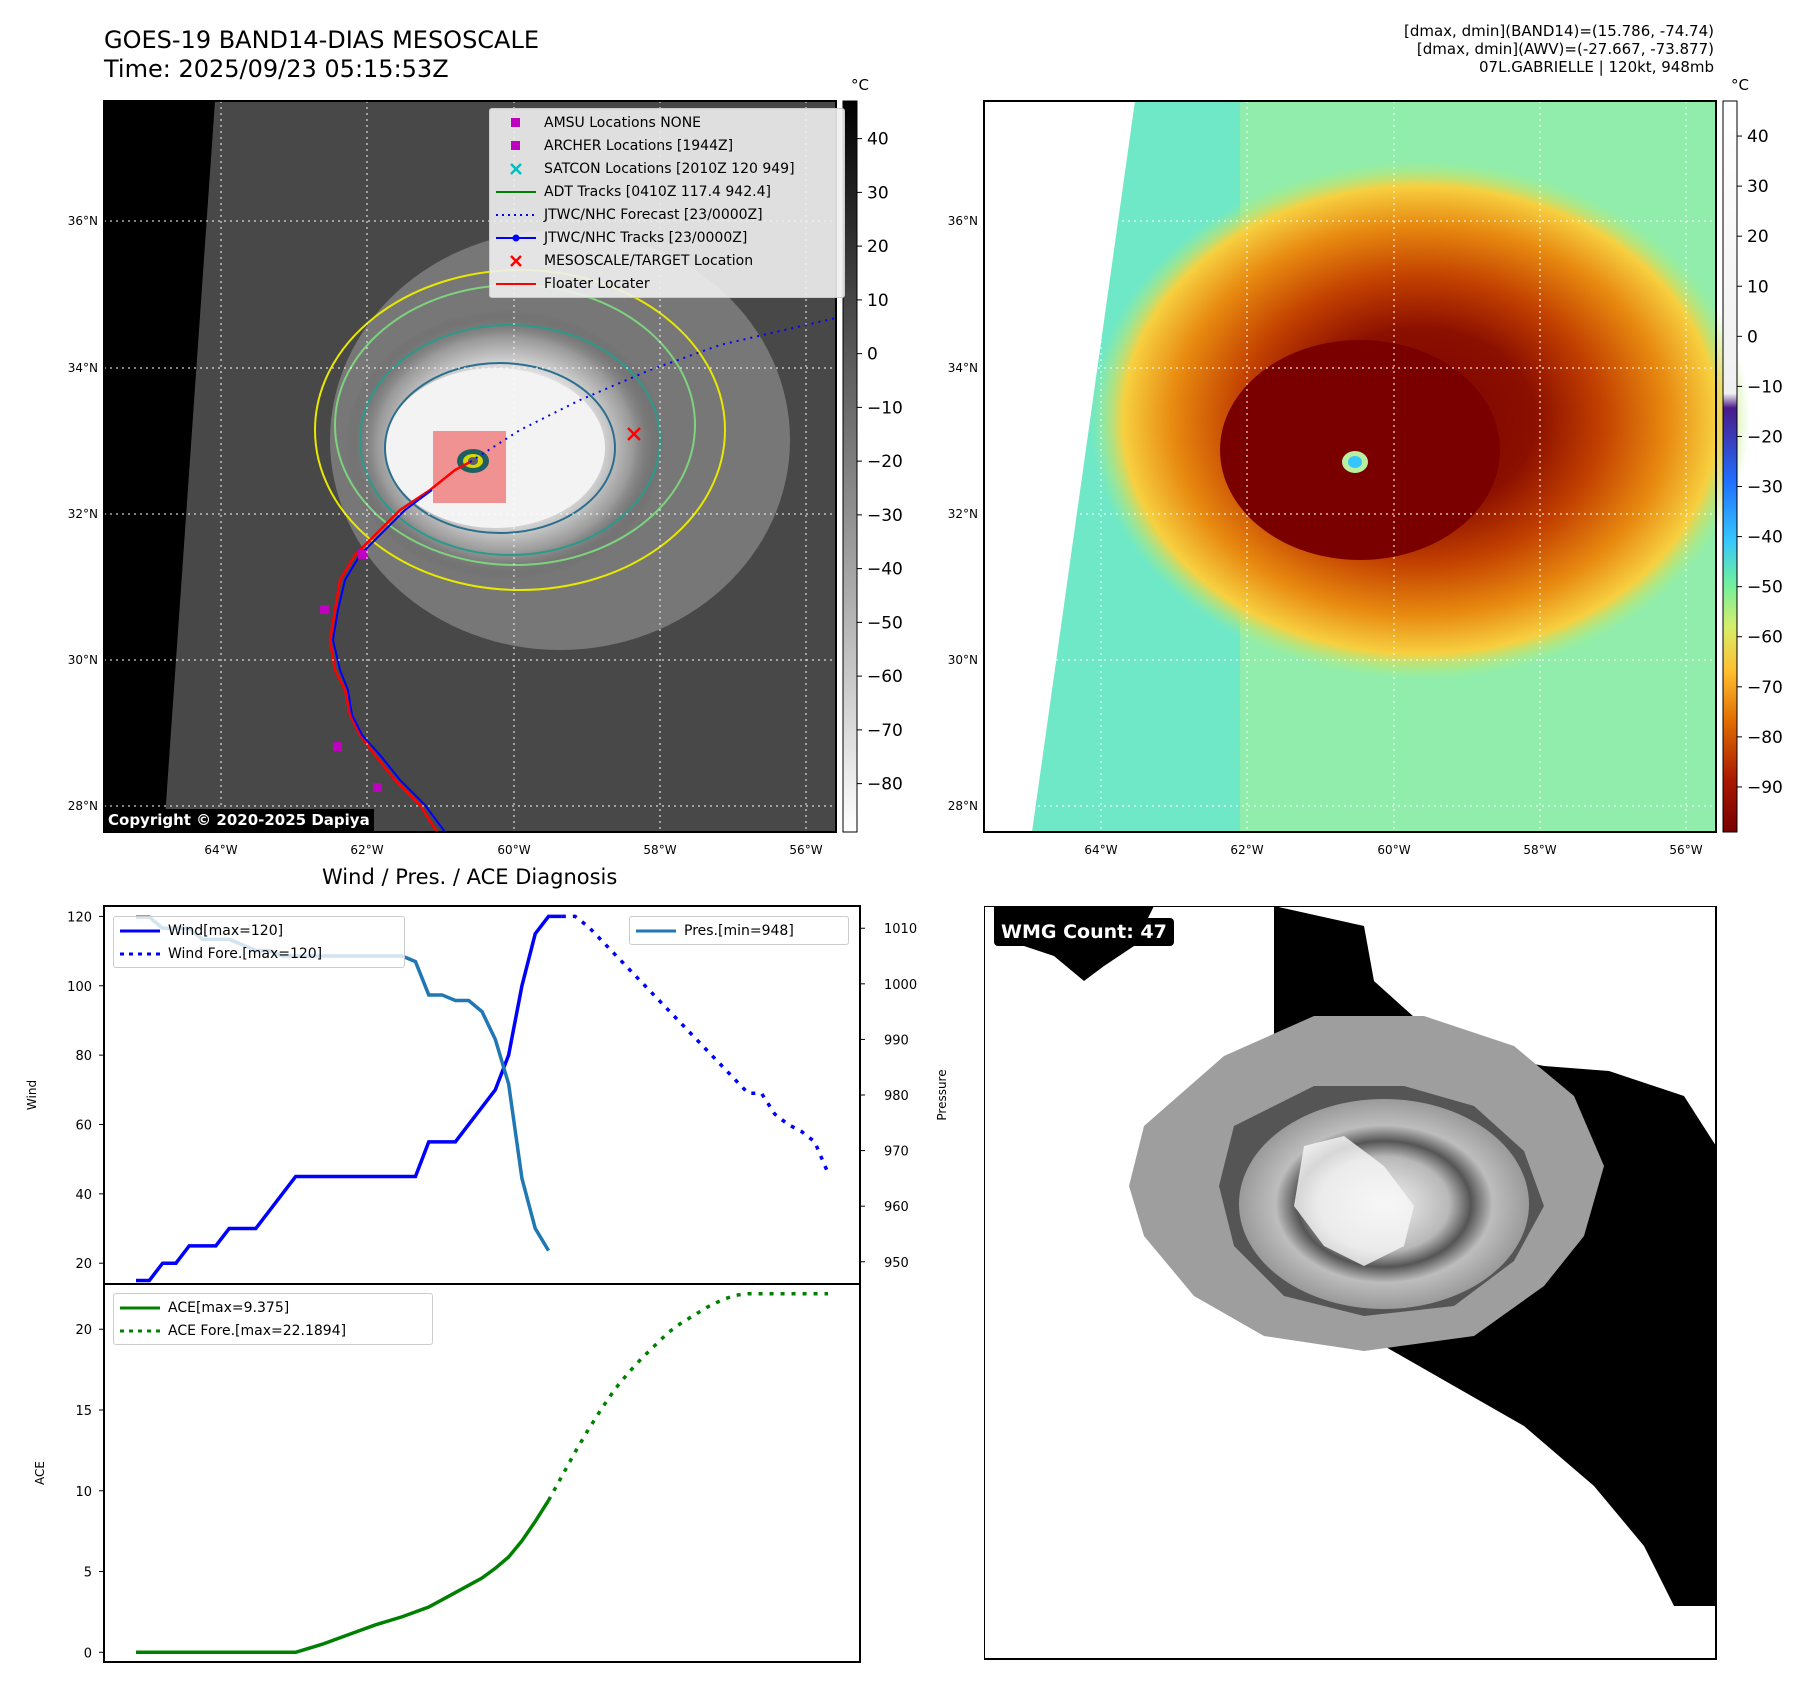 Image resolution: width=1797 pixels, height=1690 pixels. Describe the element at coordinates (896, 1207) in the screenshot. I see `pressure-y-tick-label: 960` at that location.